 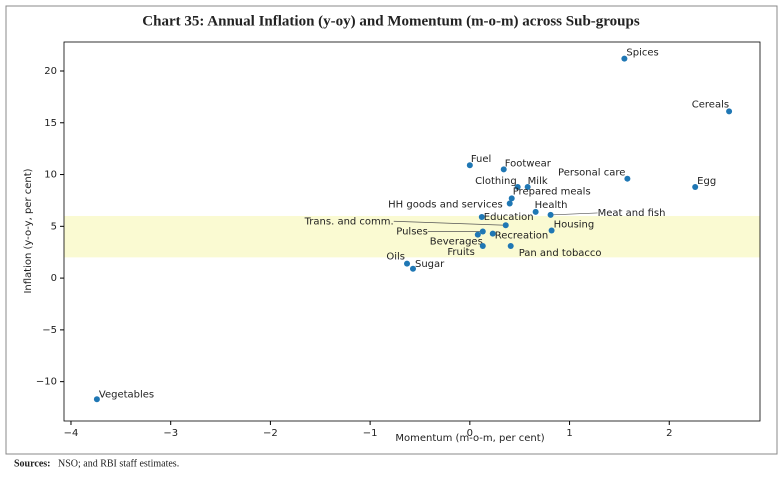 I want to click on point-label: Recreation, so click(x=521, y=236).